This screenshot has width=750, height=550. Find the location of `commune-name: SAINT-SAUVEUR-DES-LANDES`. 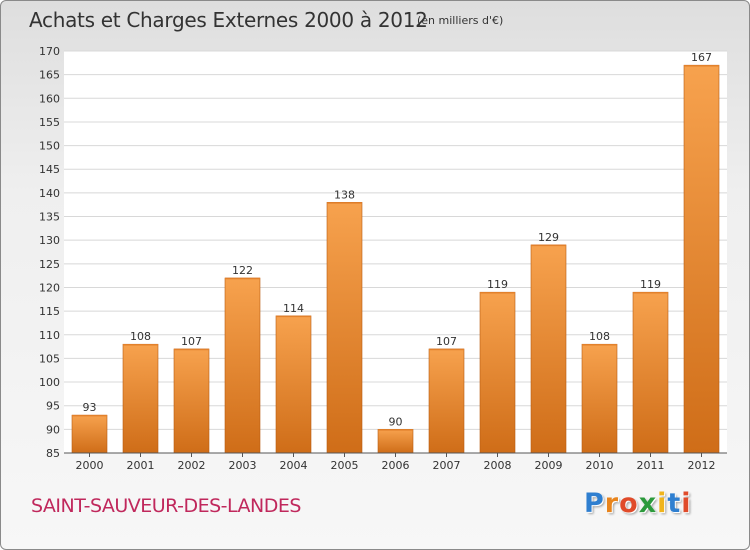

commune-name: SAINT-SAUVEUR-DES-LANDES is located at coordinates (166, 506).